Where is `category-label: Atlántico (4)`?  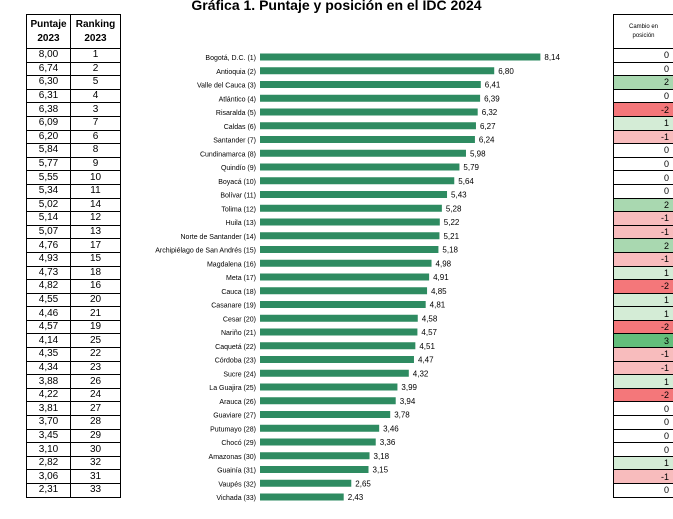 category-label: Atlántico (4) is located at coordinates (237, 99).